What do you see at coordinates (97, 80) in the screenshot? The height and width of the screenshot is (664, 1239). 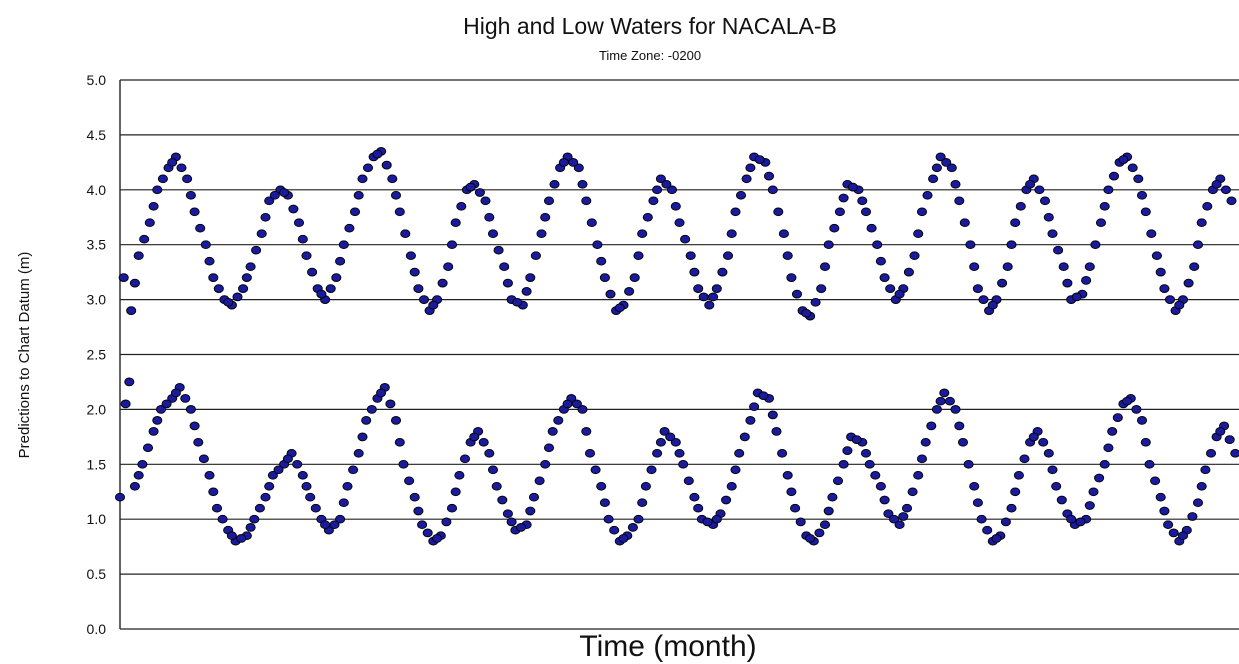 I see `y-tick-label: 5.0` at bounding box center [97, 80].